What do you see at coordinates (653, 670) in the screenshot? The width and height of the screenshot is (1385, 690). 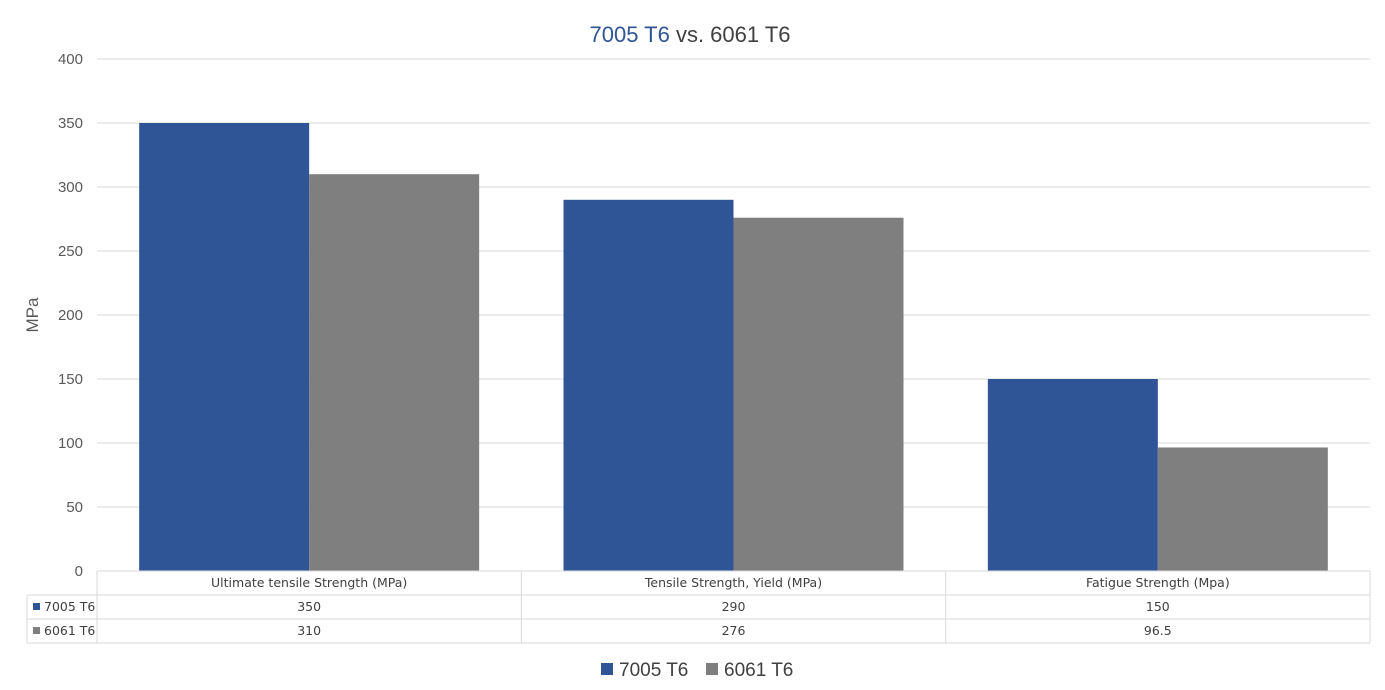 I see `legend-label: 7005 T6` at bounding box center [653, 670].